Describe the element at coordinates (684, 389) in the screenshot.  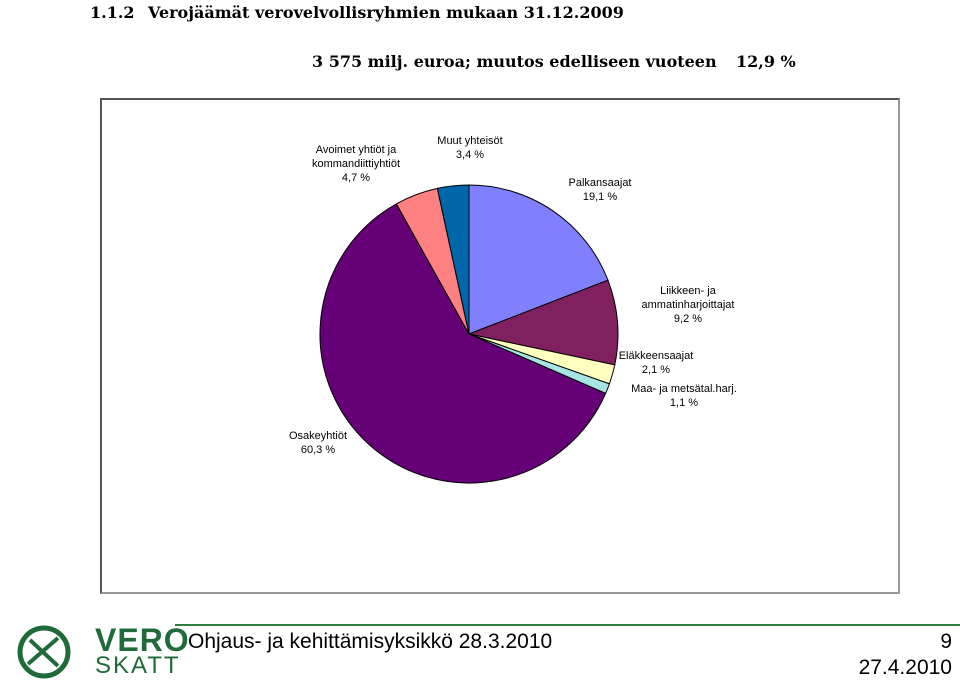
I see `category-label: Maa- ja metsätal.harj.` at that location.